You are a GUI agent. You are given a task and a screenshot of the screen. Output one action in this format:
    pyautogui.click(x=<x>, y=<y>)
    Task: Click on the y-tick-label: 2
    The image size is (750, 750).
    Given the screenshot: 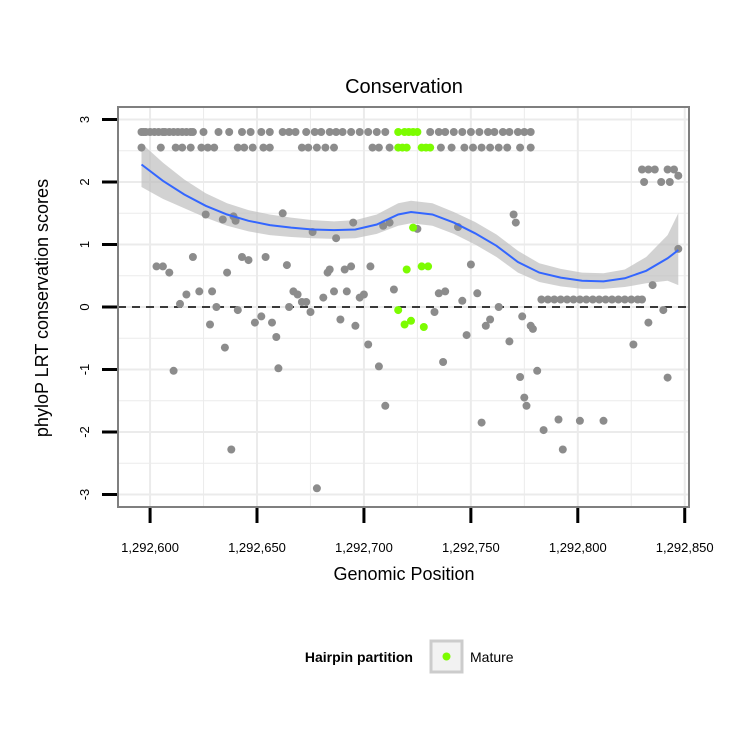 What is the action you would take?
    pyautogui.click(x=84, y=181)
    